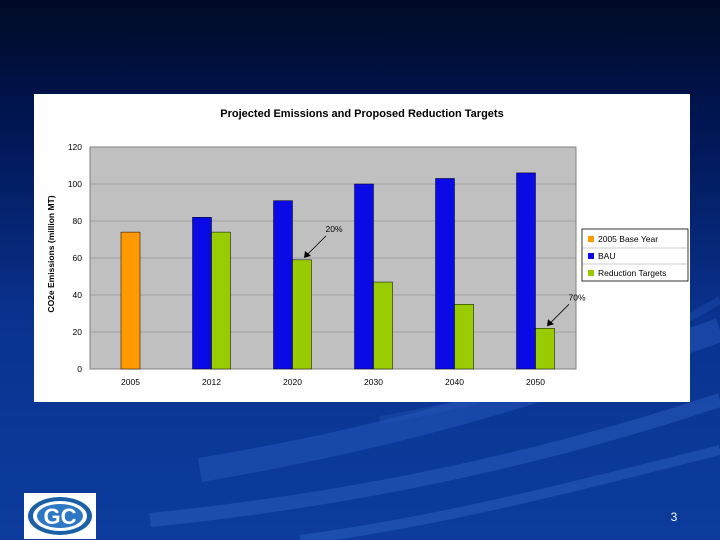 The width and height of the screenshot is (720, 540). I want to click on bar-reduction-targets-2030, so click(383, 325).